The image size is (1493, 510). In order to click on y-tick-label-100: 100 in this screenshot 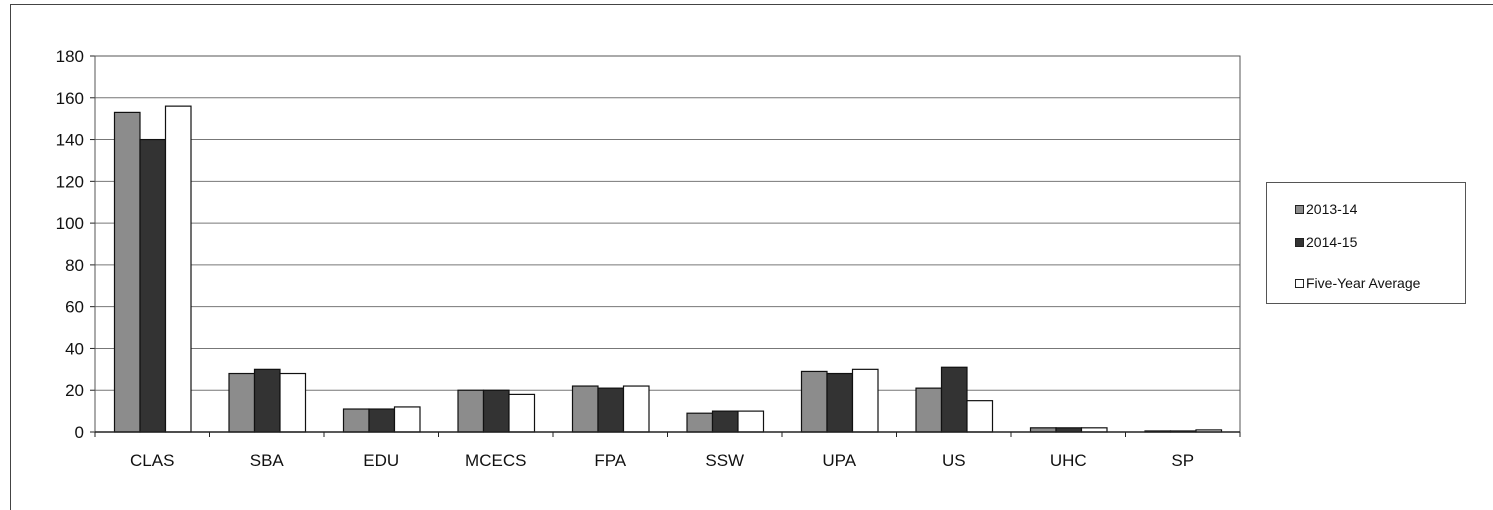, I will do `click(70, 223)`.